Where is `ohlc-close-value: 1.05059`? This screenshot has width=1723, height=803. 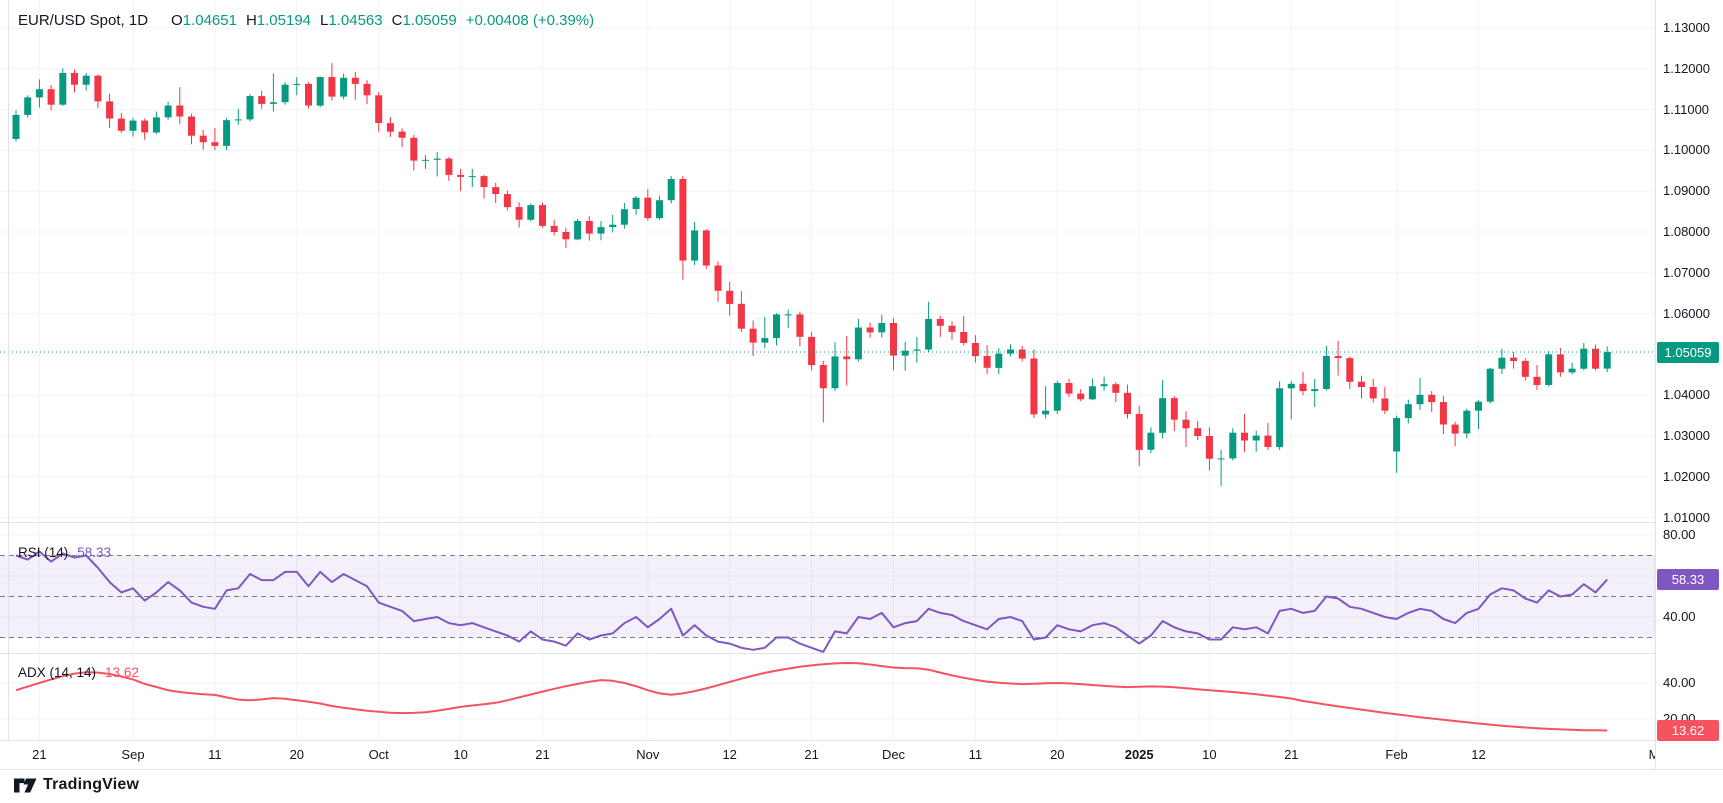
ohlc-close-value: 1.05059 is located at coordinates (429, 20).